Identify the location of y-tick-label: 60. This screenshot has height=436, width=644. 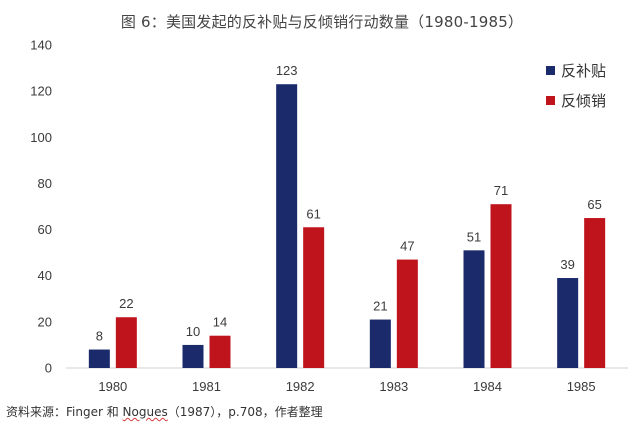
(45, 229).